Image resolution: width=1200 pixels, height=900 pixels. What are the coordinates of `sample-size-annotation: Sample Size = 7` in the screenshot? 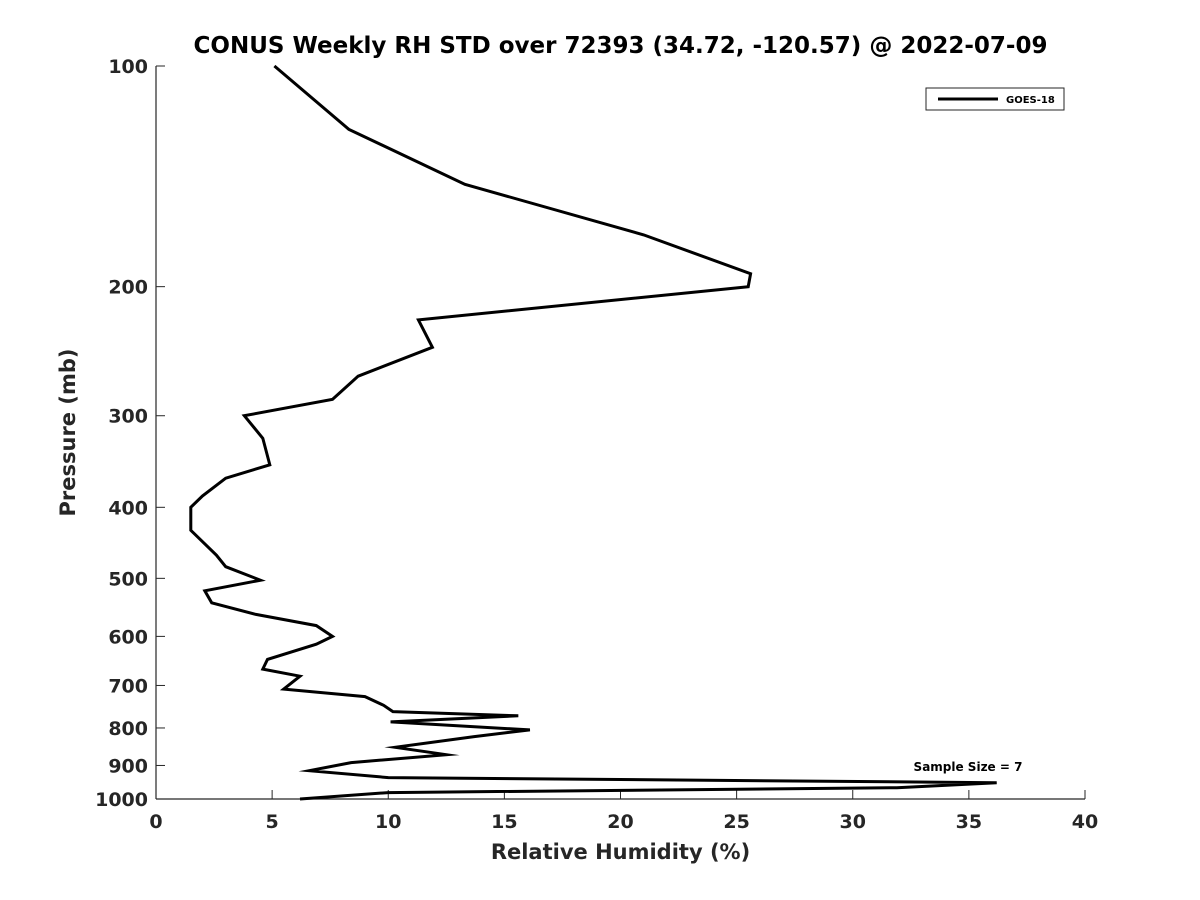 It's located at (968, 767).